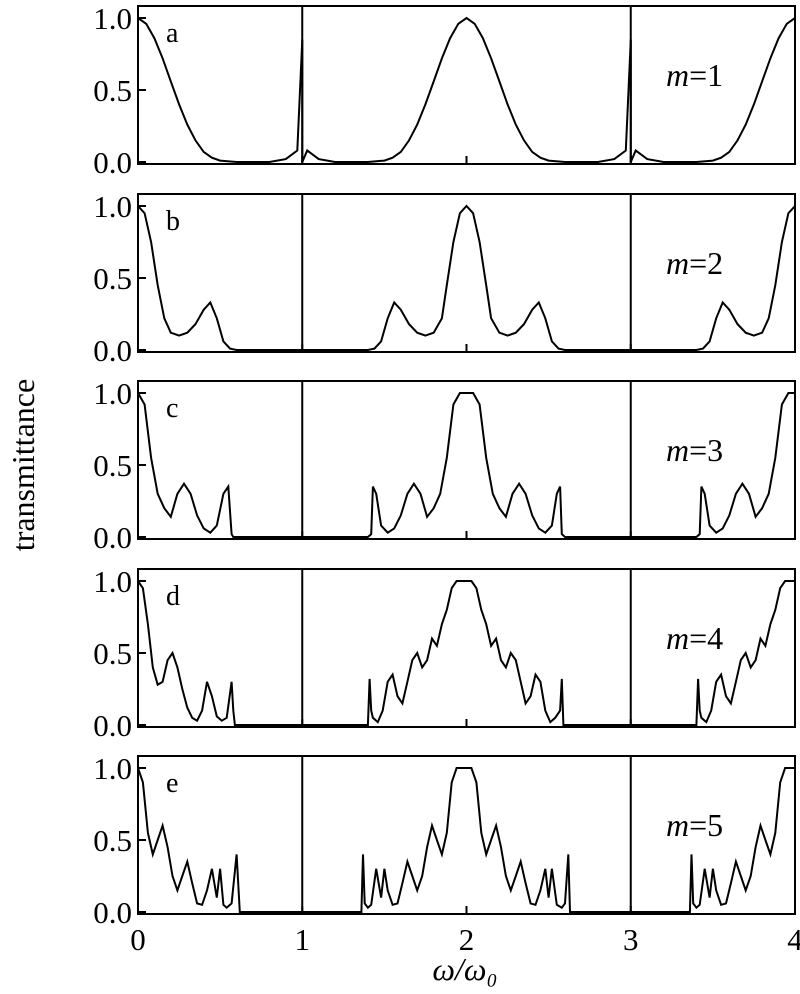  I want to click on x-tick-label: 2, so click(467, 939).